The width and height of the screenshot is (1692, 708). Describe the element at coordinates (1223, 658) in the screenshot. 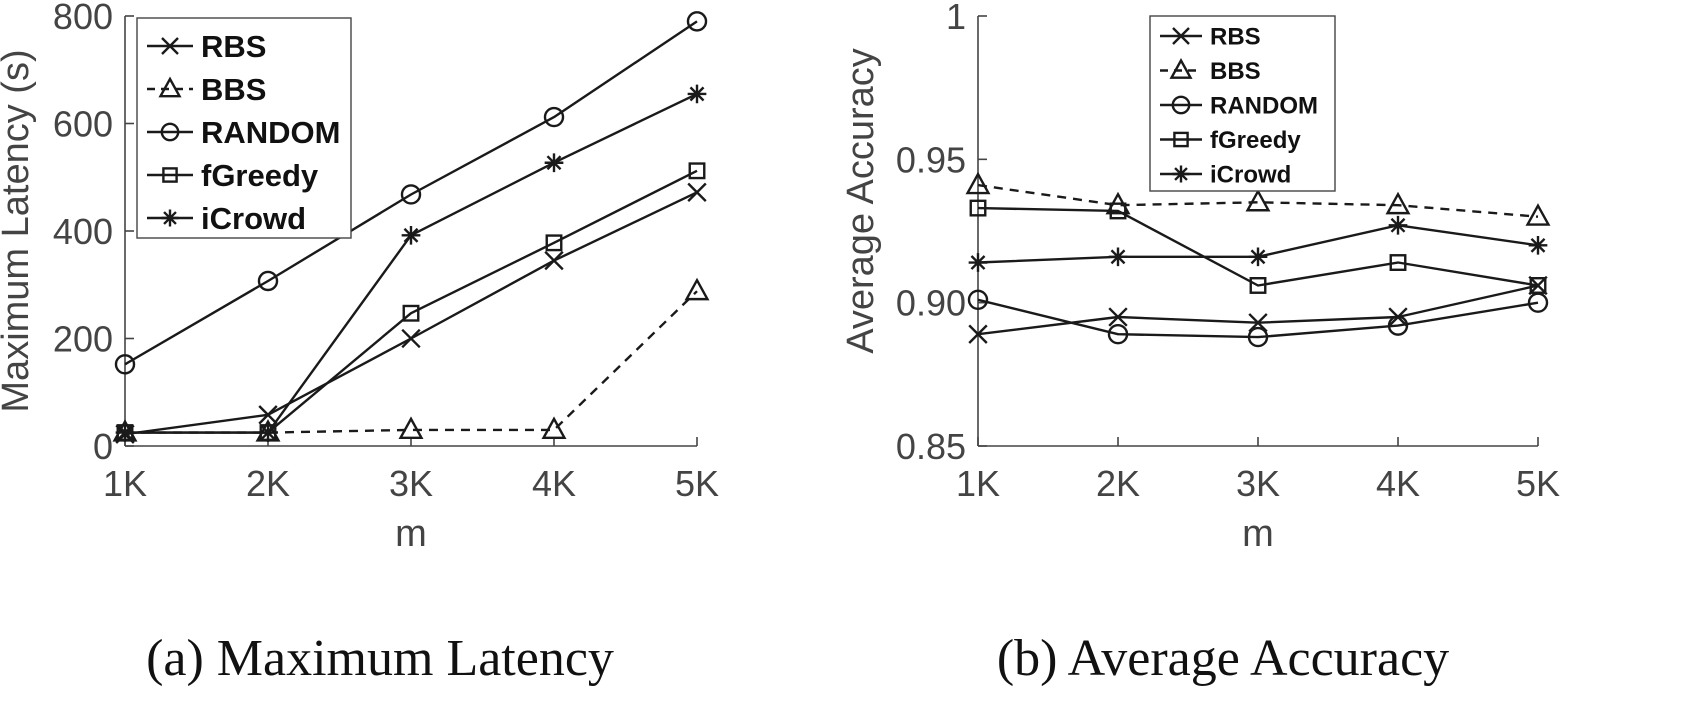

I see `chart-caption: (b) Average Accuracy` at that location.